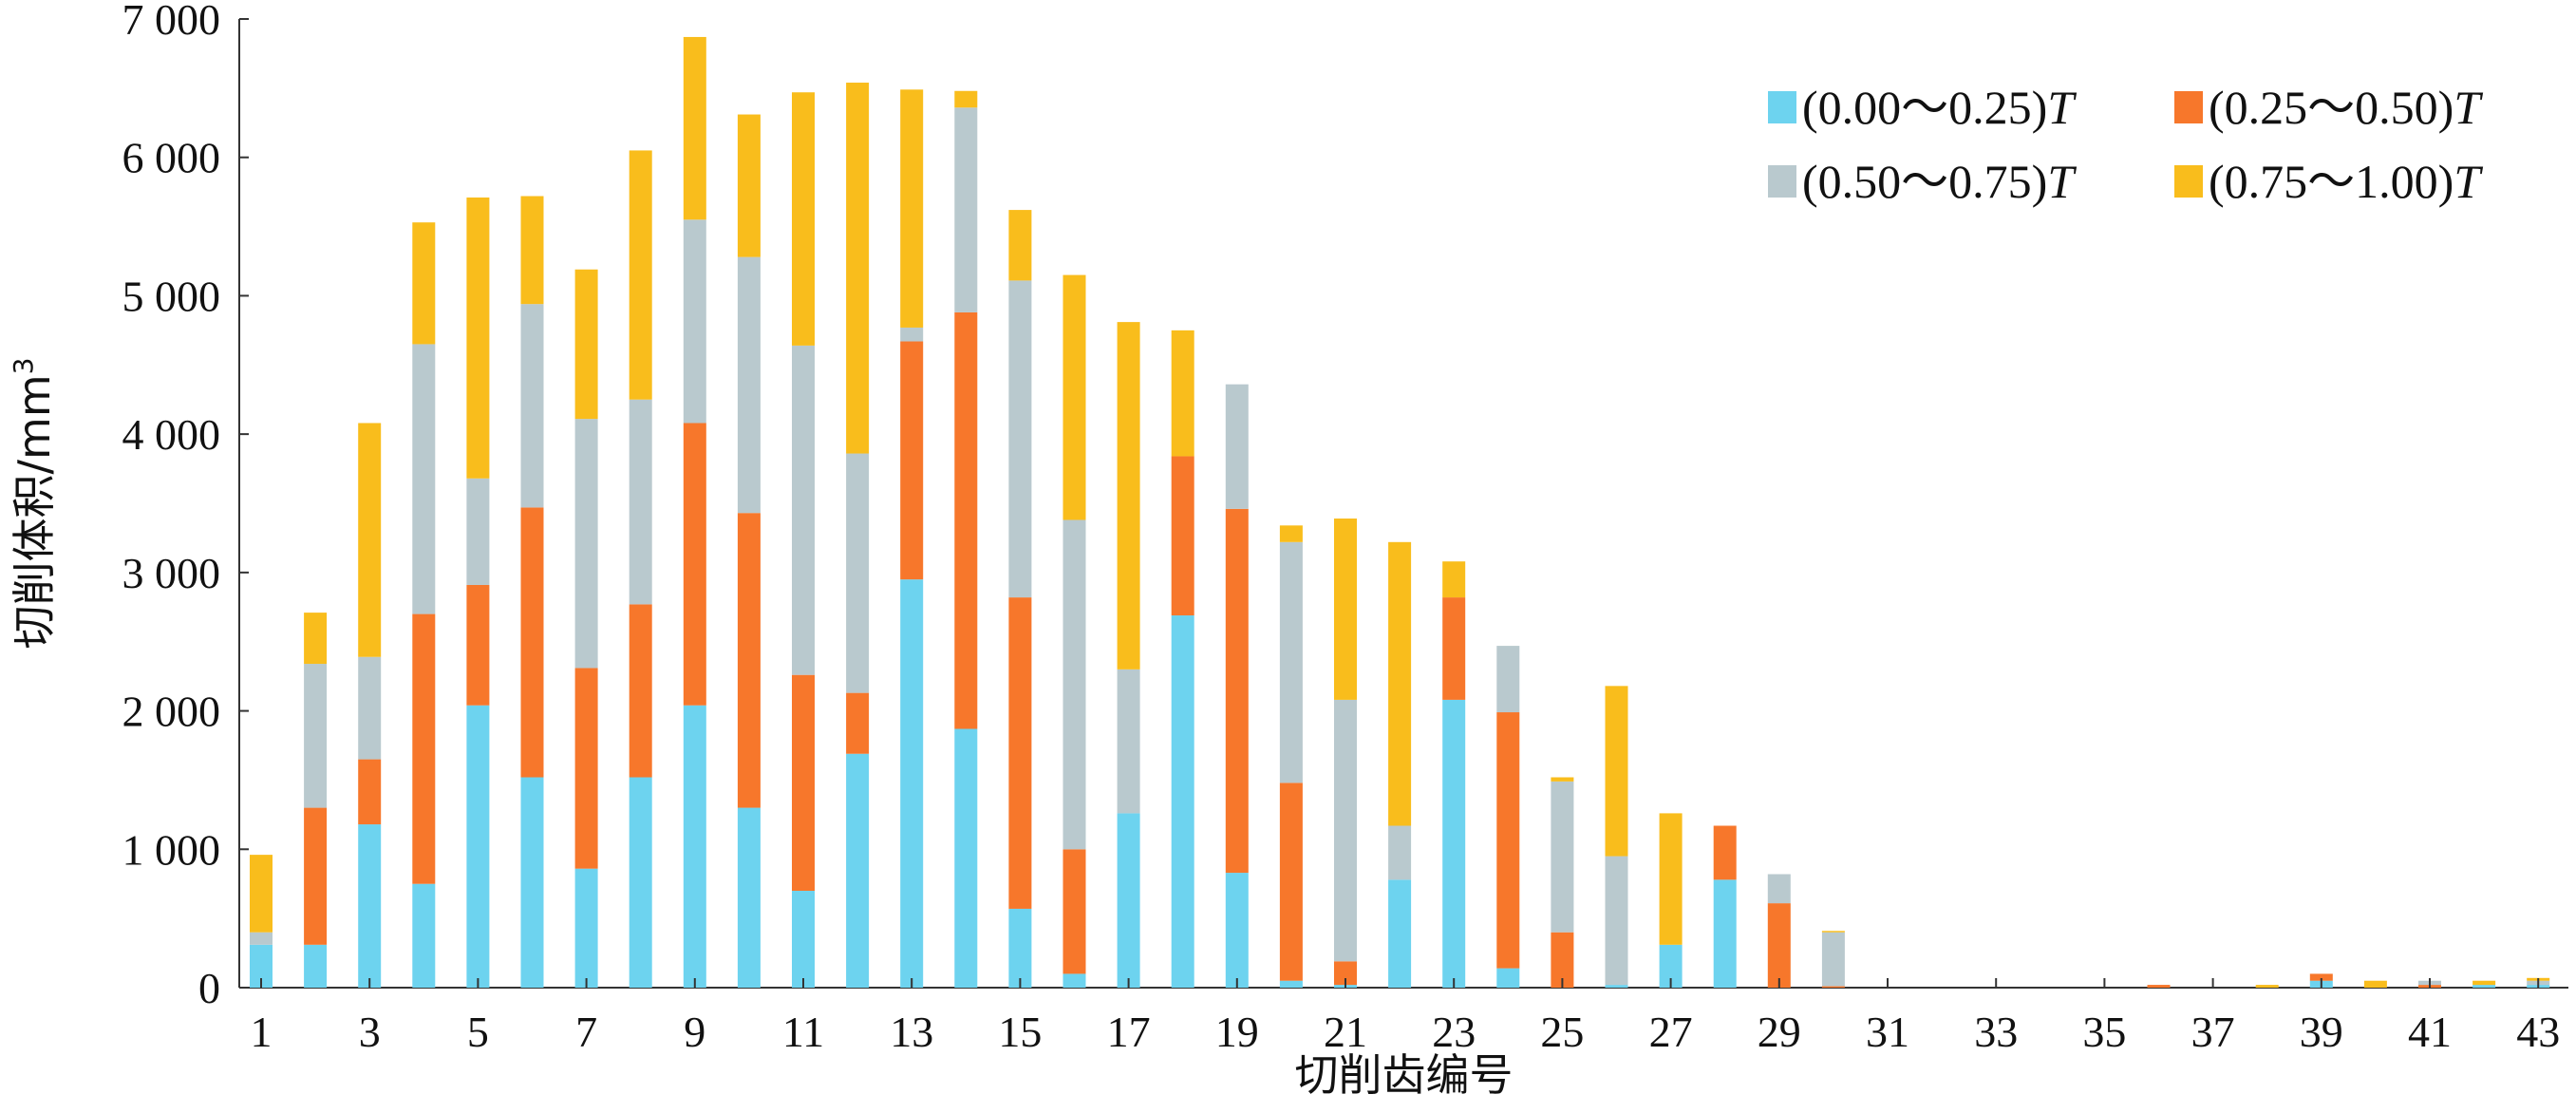 The width and height of the screenshot is (2576, 1113). Describe the element at coordinates (262, 1032) in the screenshot. I see `x-tick-label: 1` at that location.